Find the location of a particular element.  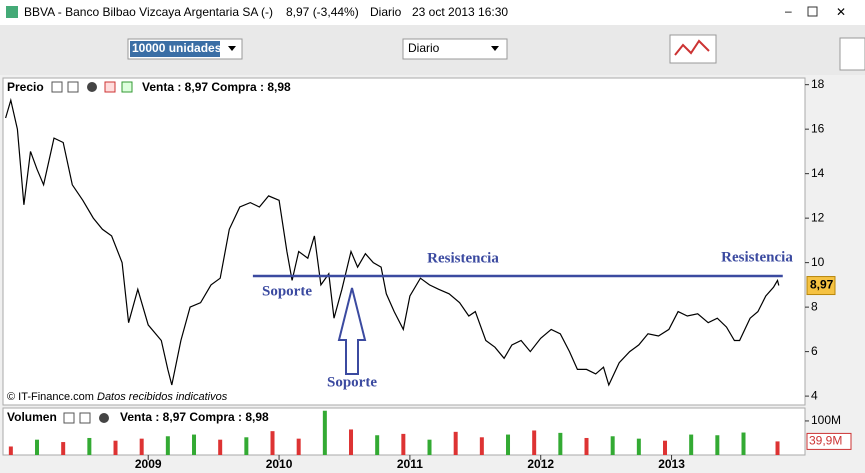

y-tick-label: 4 is located at coordinates (814, 395).